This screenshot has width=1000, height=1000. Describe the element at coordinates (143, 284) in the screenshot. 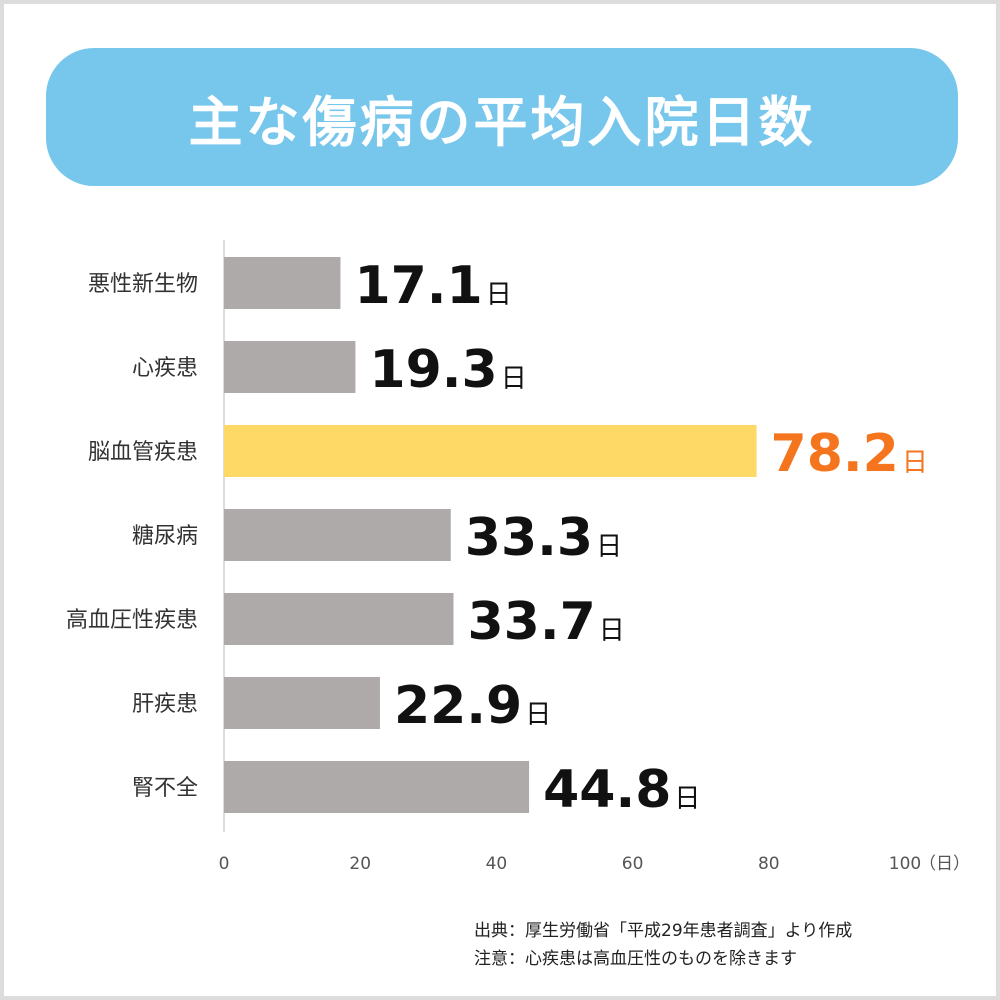

I see `category-label: 悪性新生物` at that location.